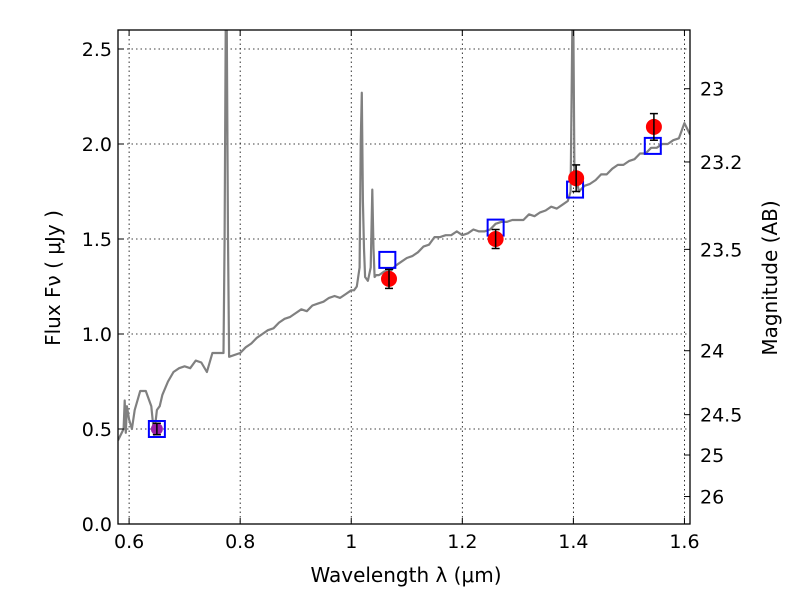 The height and width of the screenshot is (600, 800). What do you see at coordinates (240, 542) in the screenshot?
I see `x-tick-label: 0.8` at bounding box center [240, 542].